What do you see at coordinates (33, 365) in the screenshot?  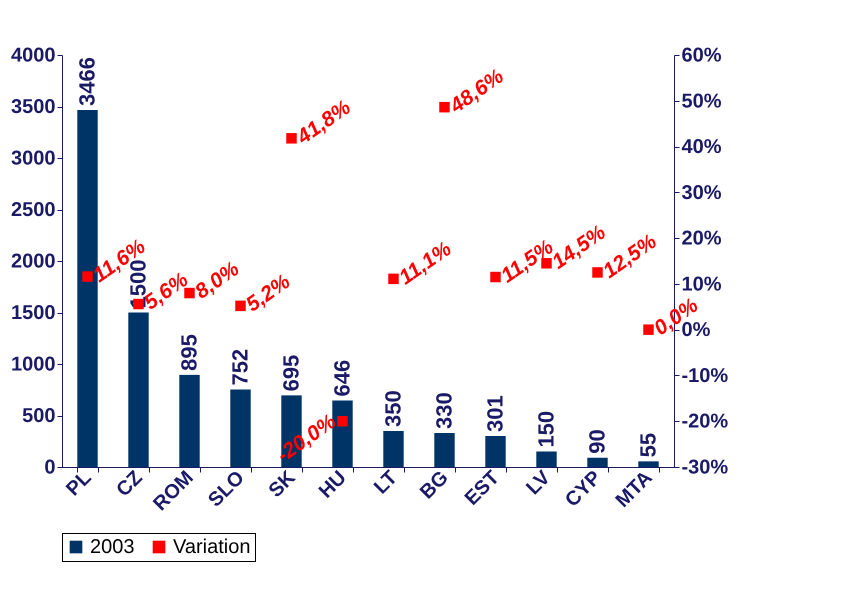 I see `y-tick-label: 1000` at bounding box center [33, 365].